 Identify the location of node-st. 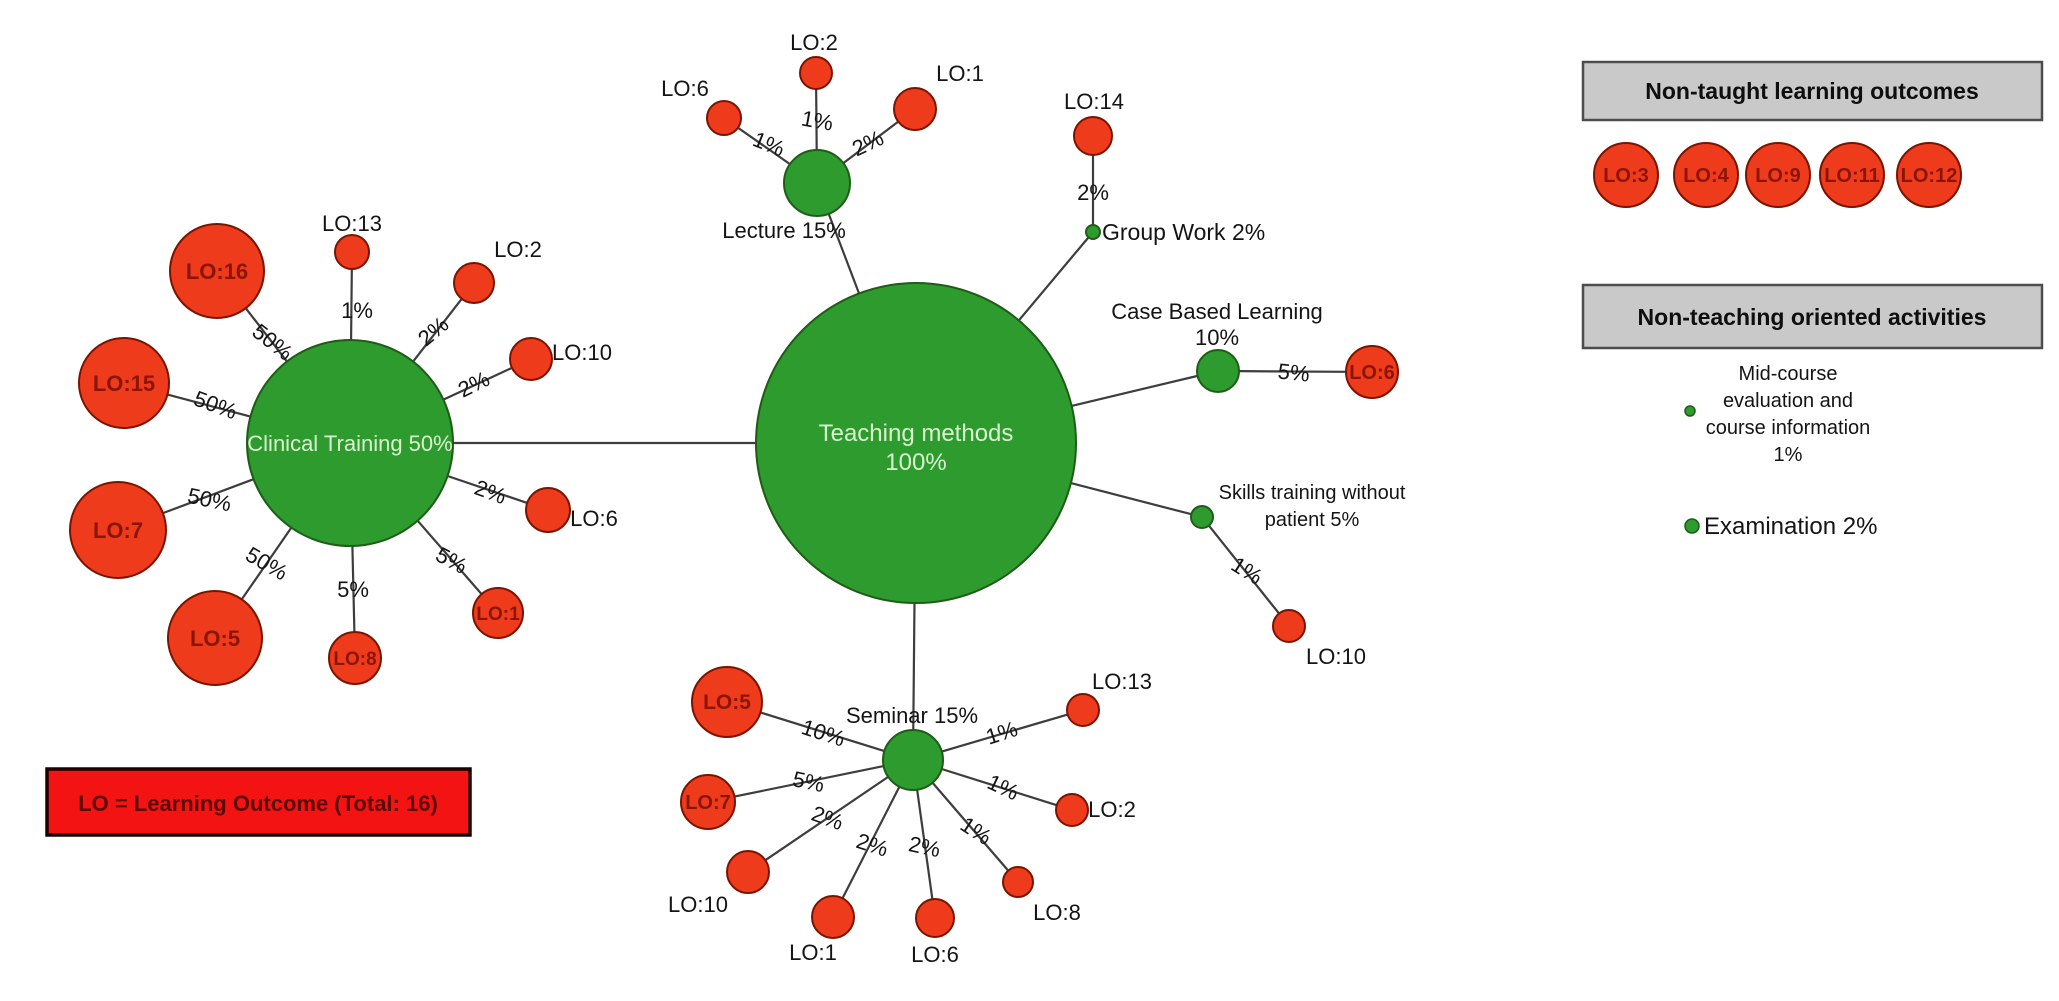
(1202, 517).